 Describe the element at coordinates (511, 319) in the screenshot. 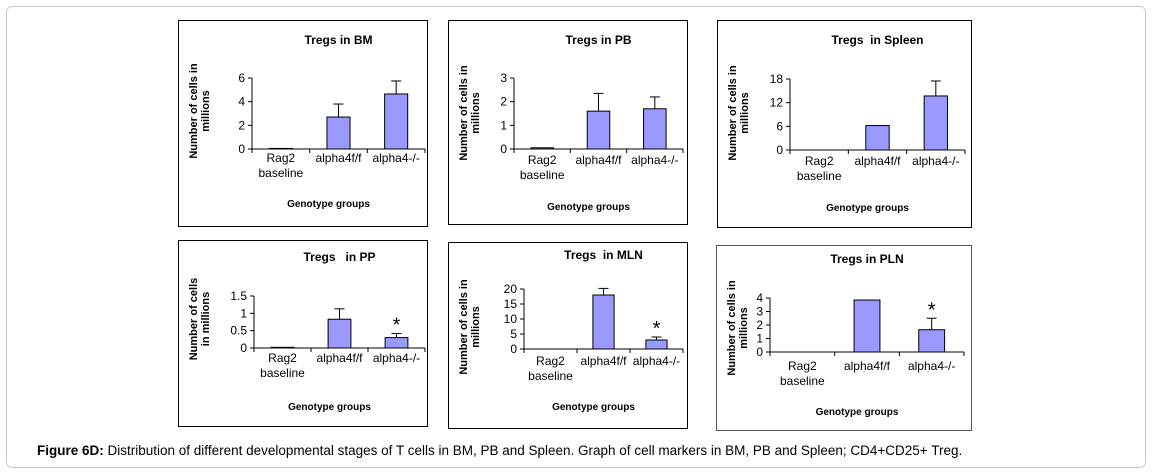

I see `y-tick-label: 10` at that location.